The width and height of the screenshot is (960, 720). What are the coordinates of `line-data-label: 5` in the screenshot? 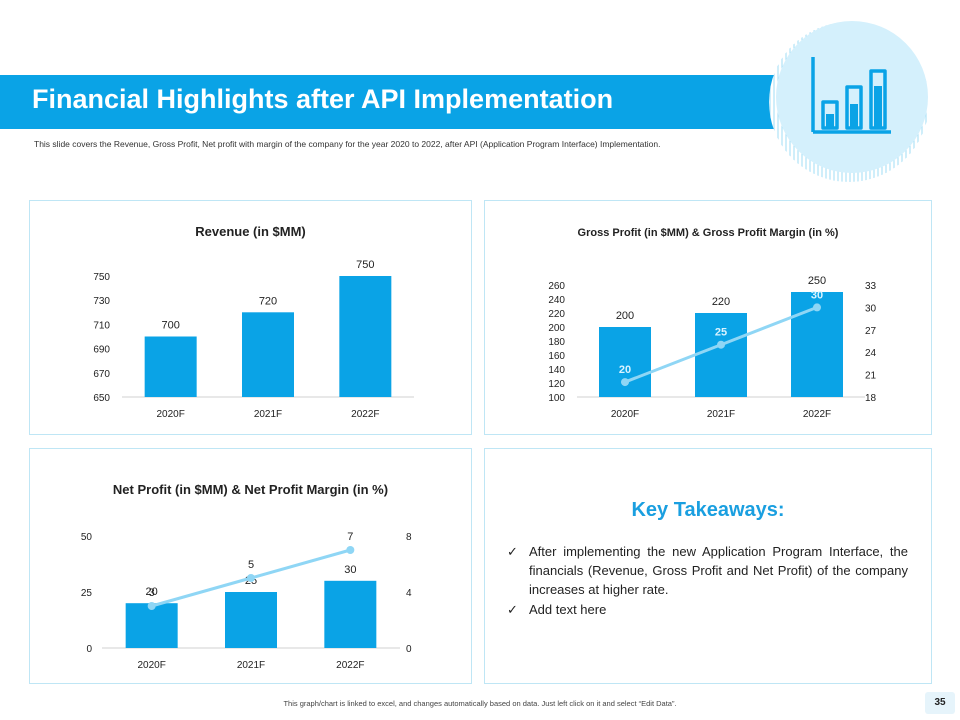 It's located at (251, 565).